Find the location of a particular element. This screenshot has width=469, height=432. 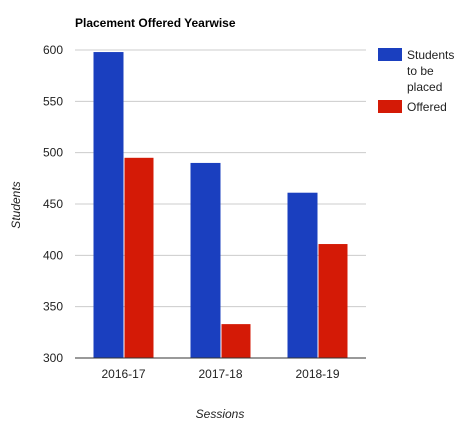

y-tick-label: 500 is located at coordinates (53, 153).